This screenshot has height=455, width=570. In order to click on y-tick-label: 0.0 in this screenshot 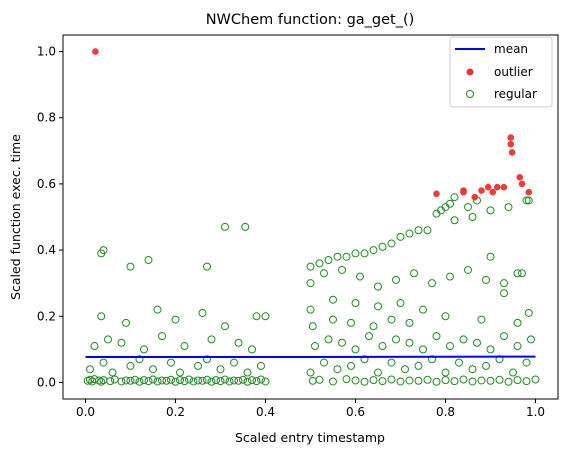, I will do `click(46, 382)`.